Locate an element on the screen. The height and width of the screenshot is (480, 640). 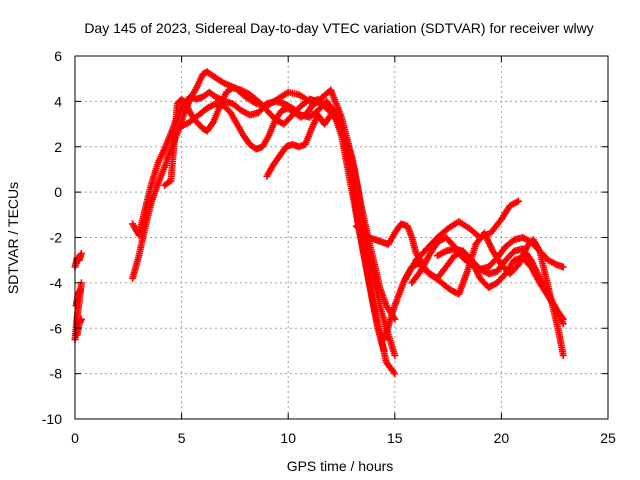
x-axis-label: GPS time / hours is located at coordinates (340, 466).